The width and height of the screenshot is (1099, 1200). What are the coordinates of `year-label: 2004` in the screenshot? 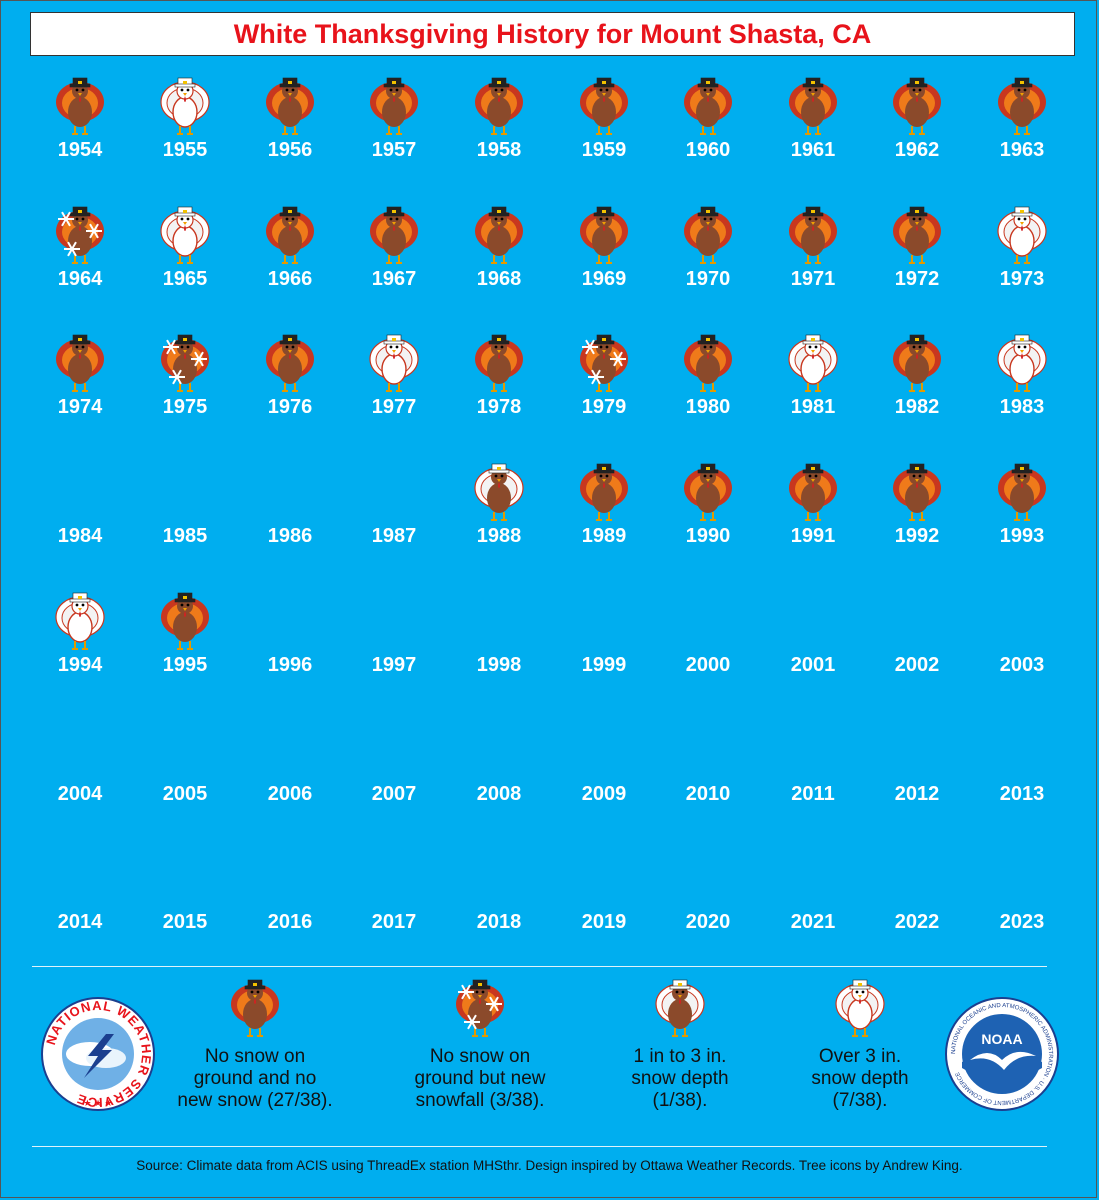 It's located at (80, 793).